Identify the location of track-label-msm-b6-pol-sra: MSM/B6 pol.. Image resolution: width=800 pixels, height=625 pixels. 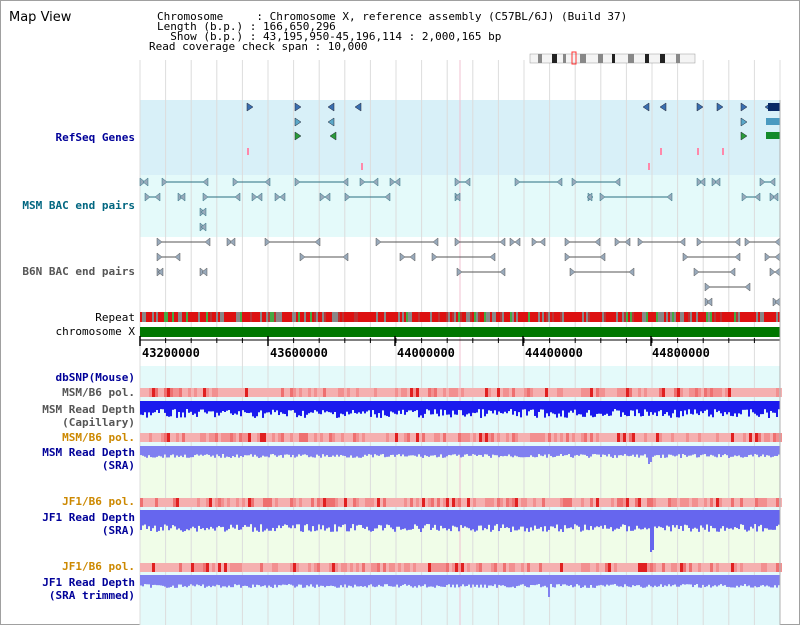
(98, 437).